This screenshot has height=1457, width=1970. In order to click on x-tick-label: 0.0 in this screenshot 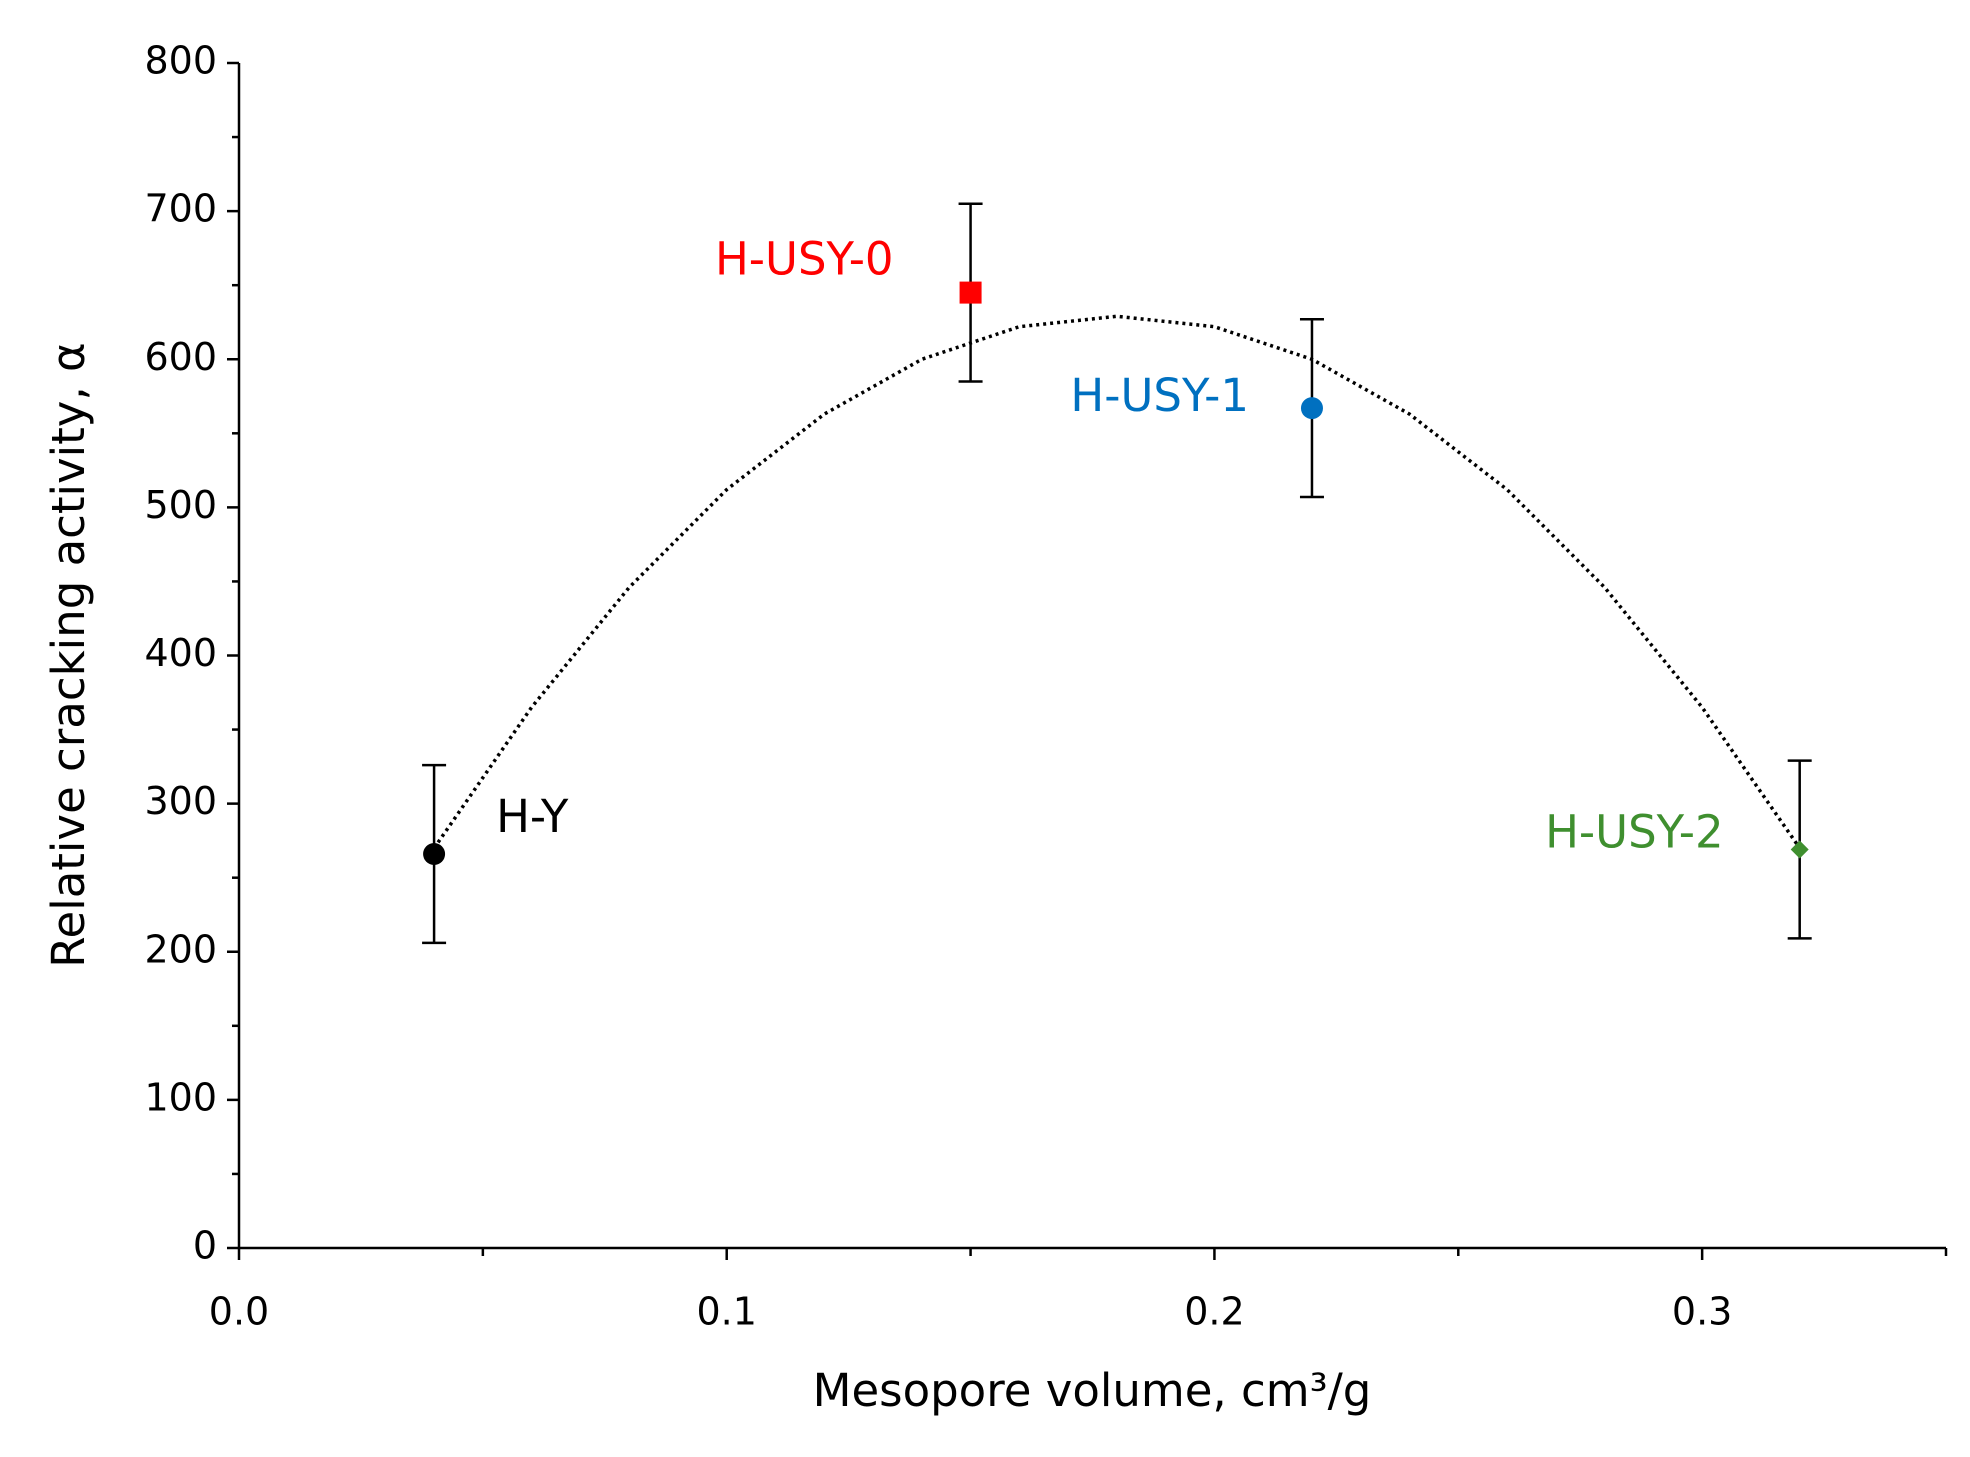, I will do `click(239, 1312)`.